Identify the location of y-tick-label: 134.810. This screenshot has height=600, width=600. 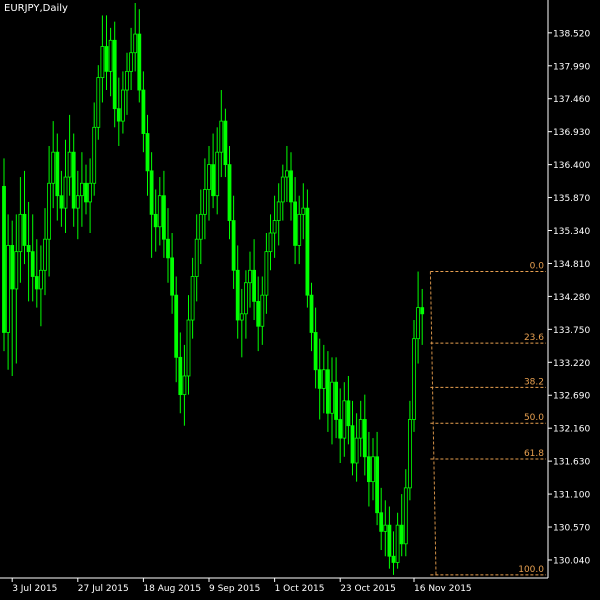
(571, 265).